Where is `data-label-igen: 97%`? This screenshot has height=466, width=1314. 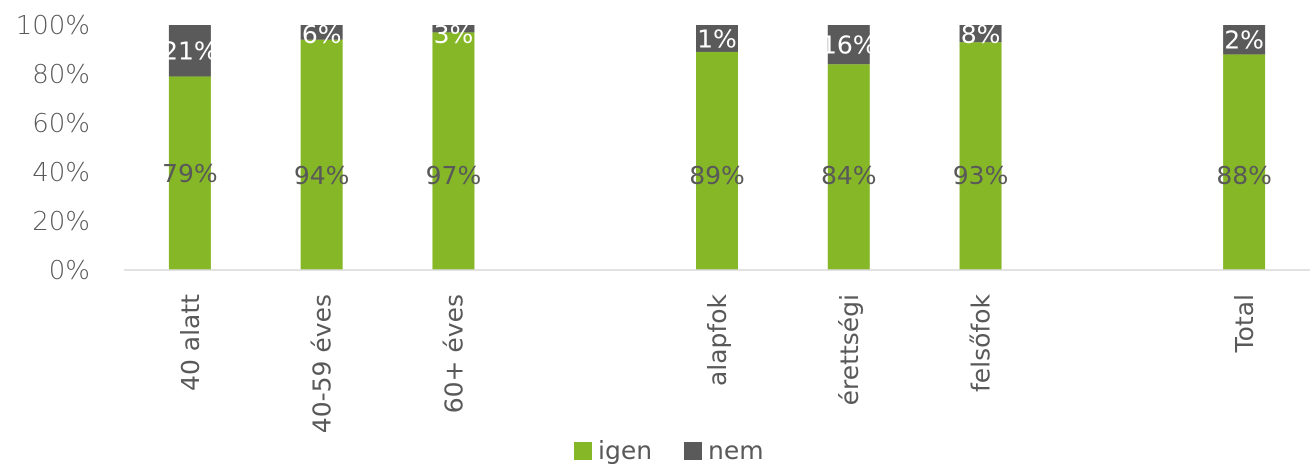 data-label-igen: 97% is located at coordinates (454, 175).